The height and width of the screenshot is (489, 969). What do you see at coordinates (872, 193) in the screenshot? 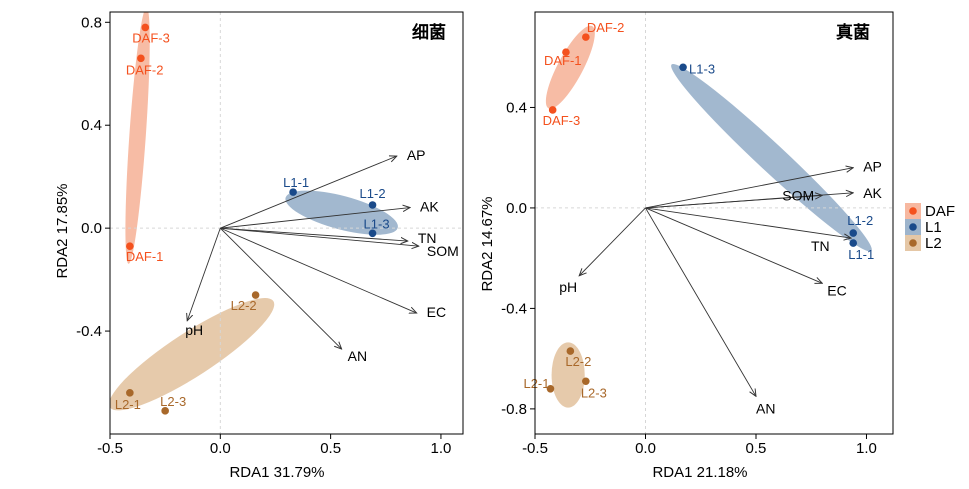
I see `fungi-vector-label-ak: AK` at bounding box center [872, 193].